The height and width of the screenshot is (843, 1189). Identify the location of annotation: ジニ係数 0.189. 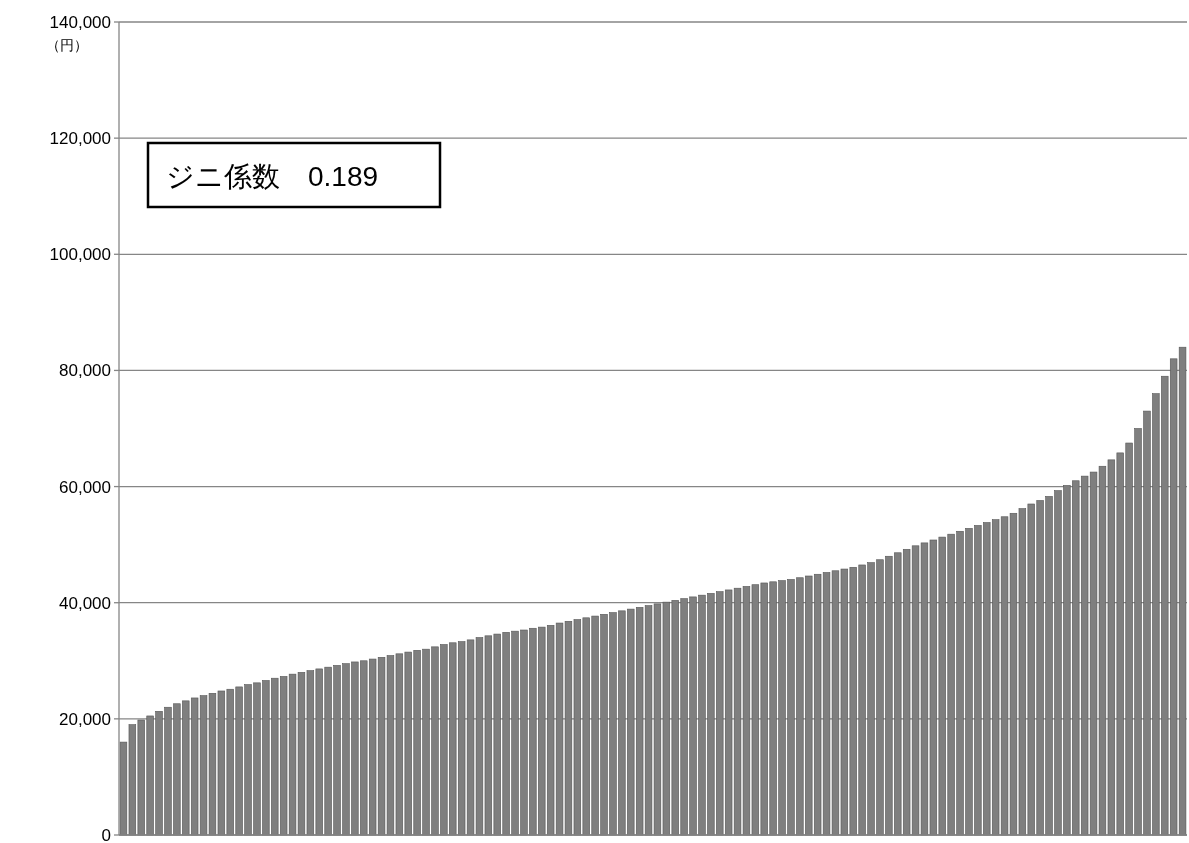
(272, 176).